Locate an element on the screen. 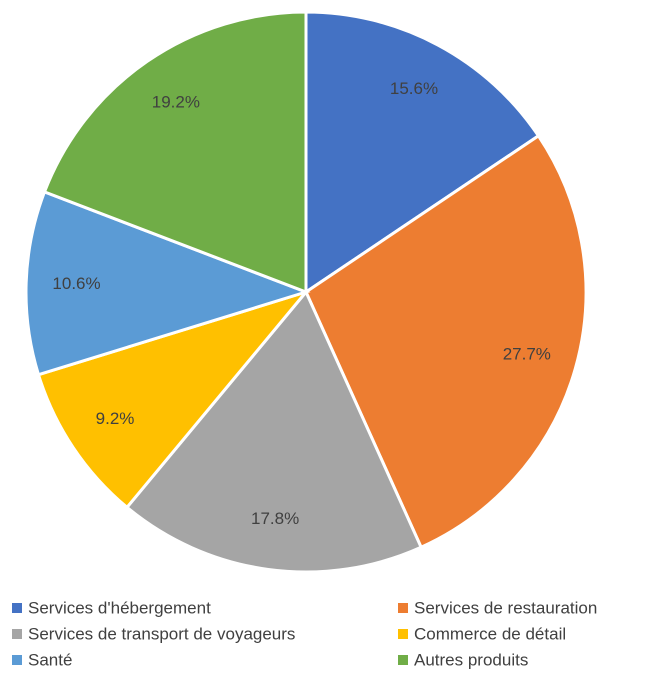 The image size is (652, 680). data-label: 10.6% is located at coordinates (76, 283).